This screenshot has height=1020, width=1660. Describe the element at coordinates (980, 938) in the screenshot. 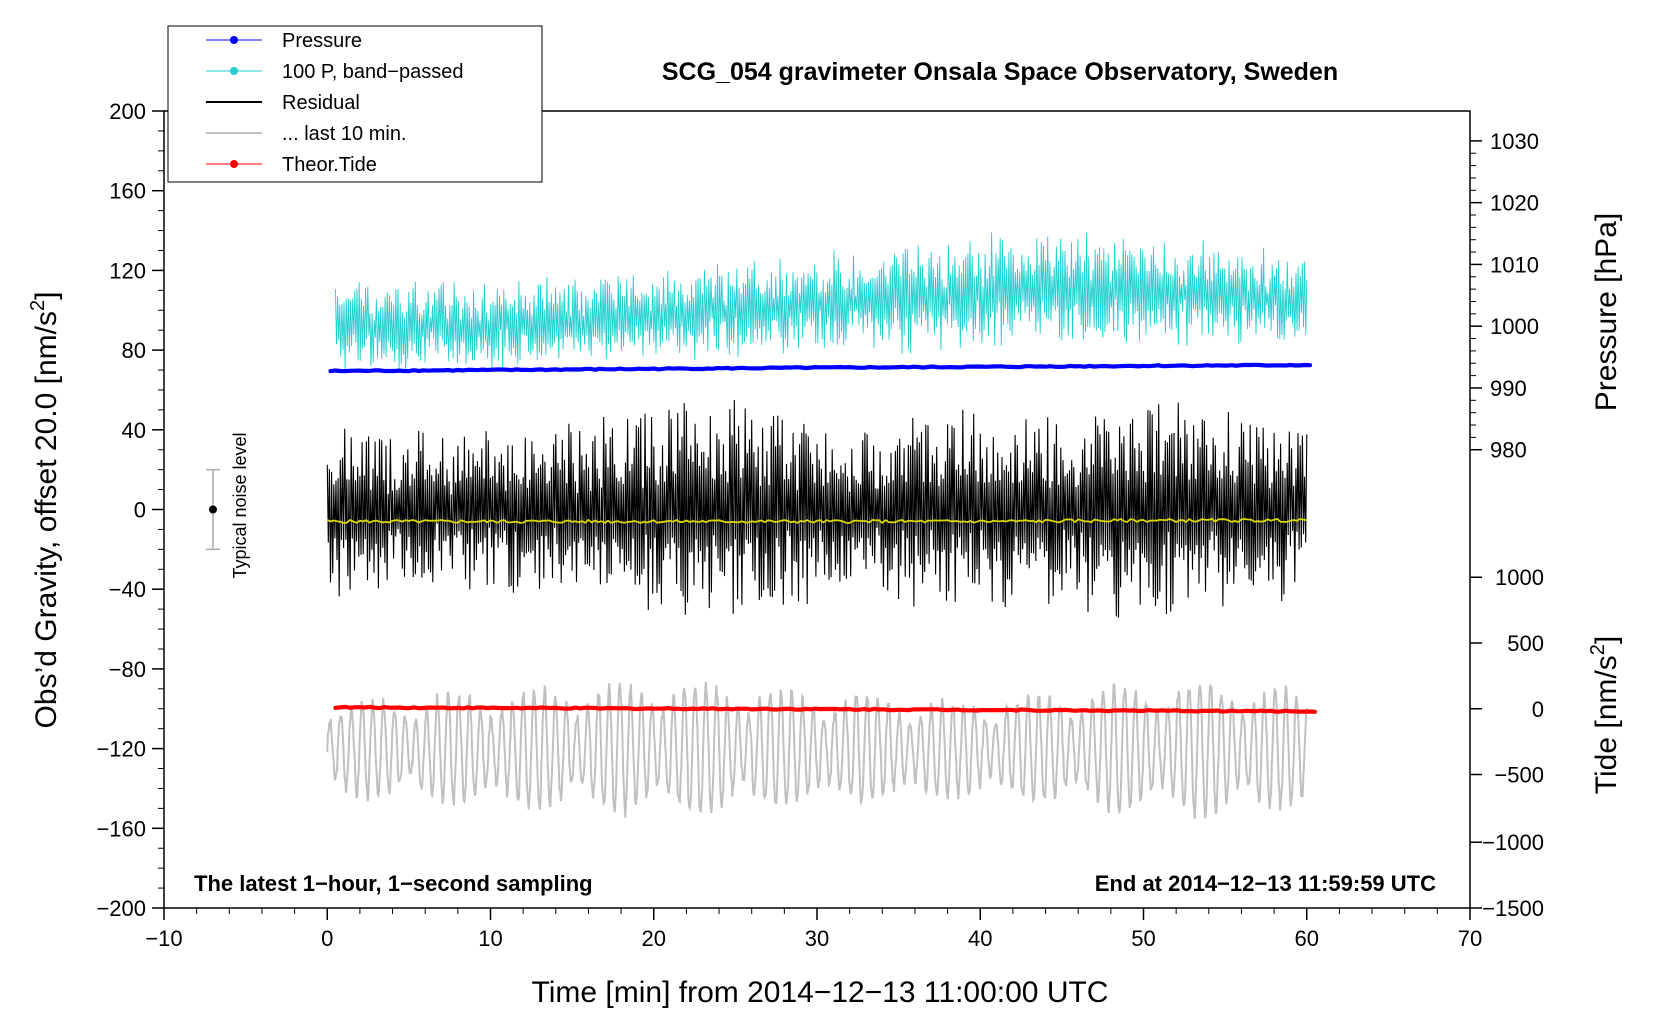

I see `x-tick-label: 40` at that location.